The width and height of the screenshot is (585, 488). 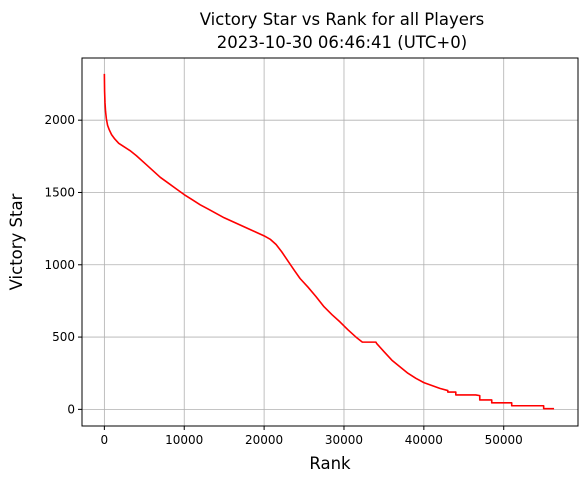 What do you see at coordinates (59, 120) in the screenshot?
I see `y-tick-label: 2000` at bounding box center [59, 120].